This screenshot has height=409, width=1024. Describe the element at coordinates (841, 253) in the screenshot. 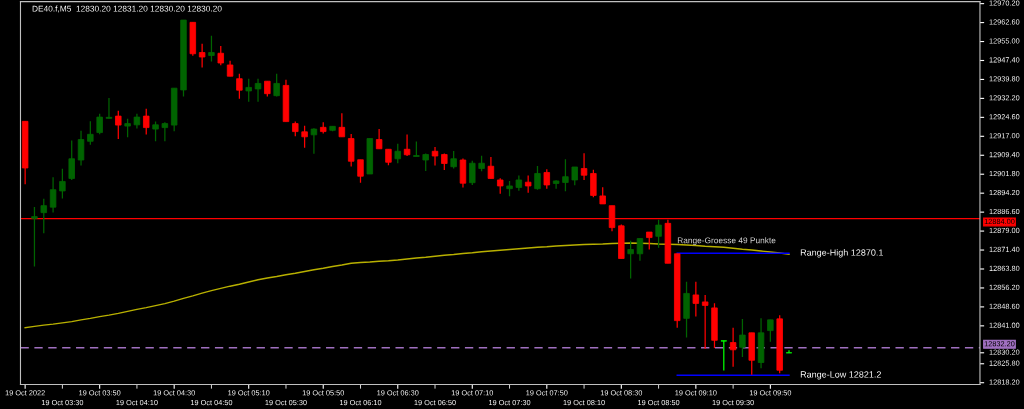

I see `series-label: Range-High 12870.1` at that location.